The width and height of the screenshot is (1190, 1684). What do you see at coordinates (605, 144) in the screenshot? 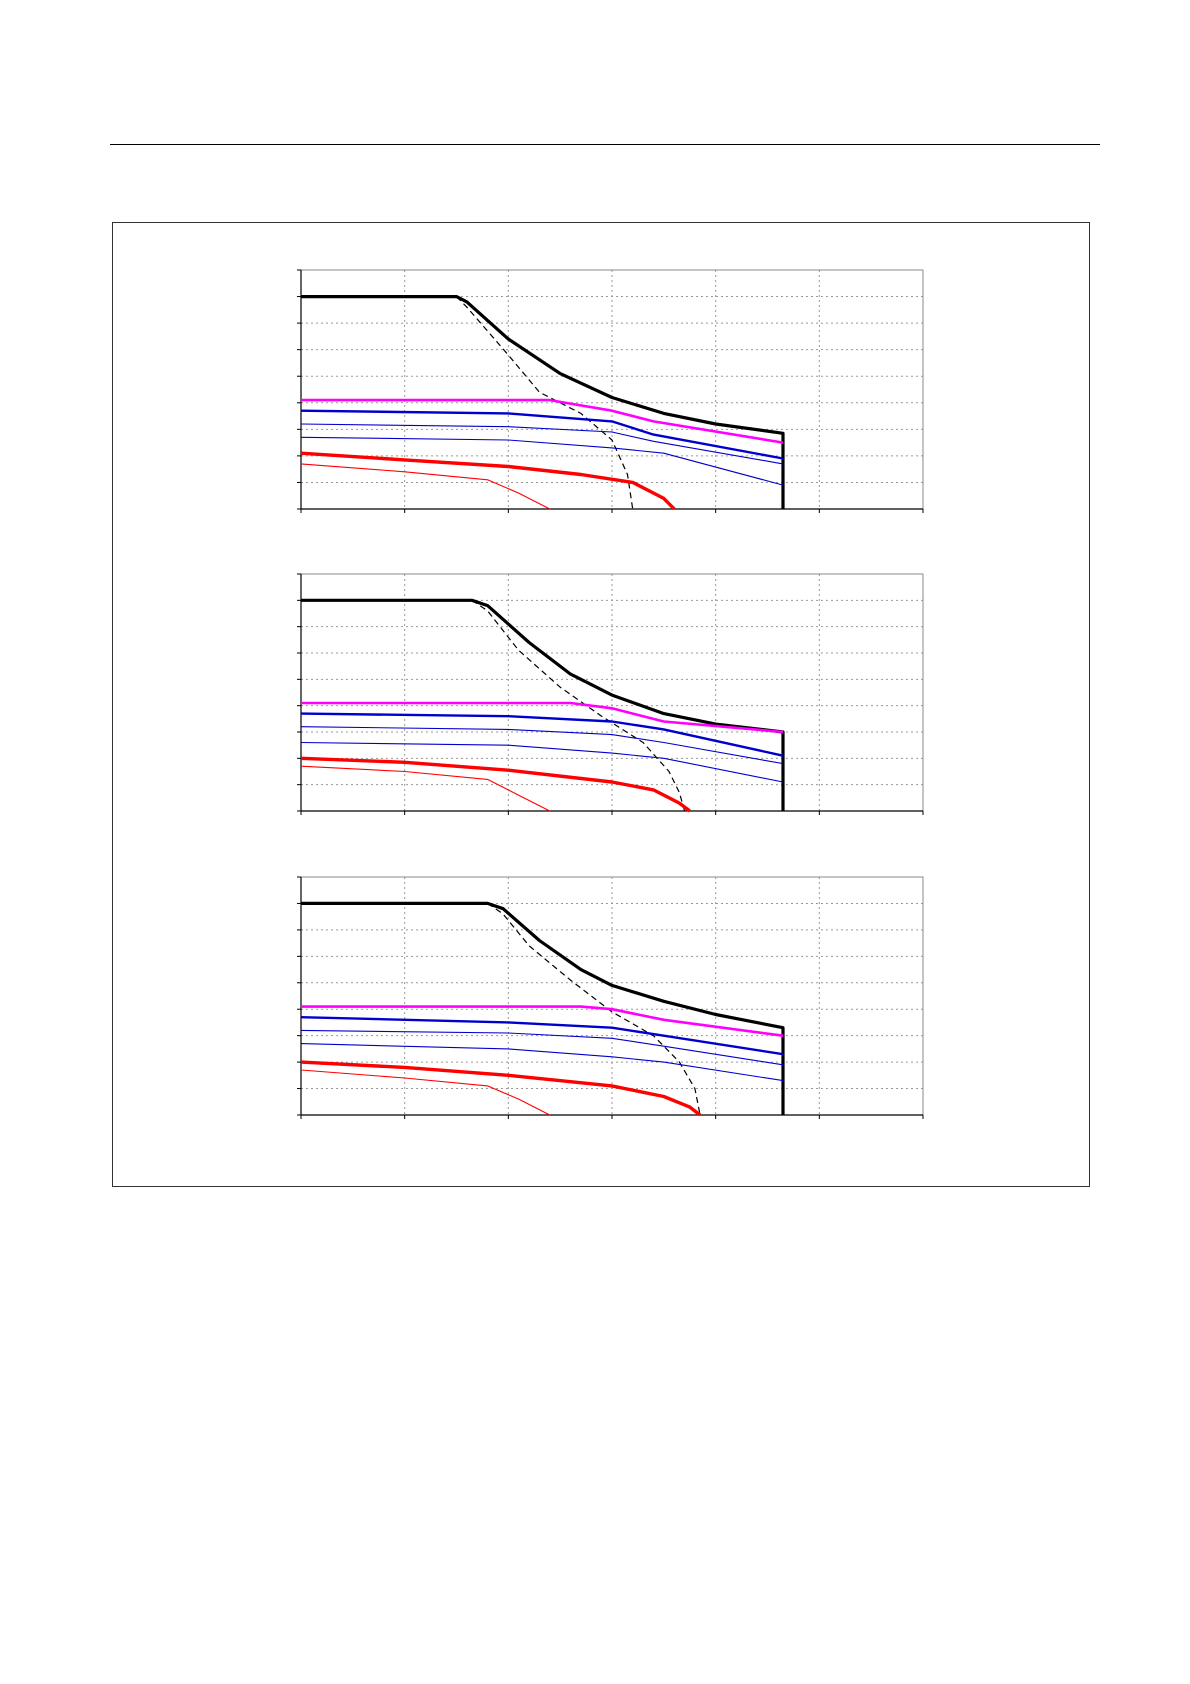
I see `header-rule` at bounding box center [605, 144].